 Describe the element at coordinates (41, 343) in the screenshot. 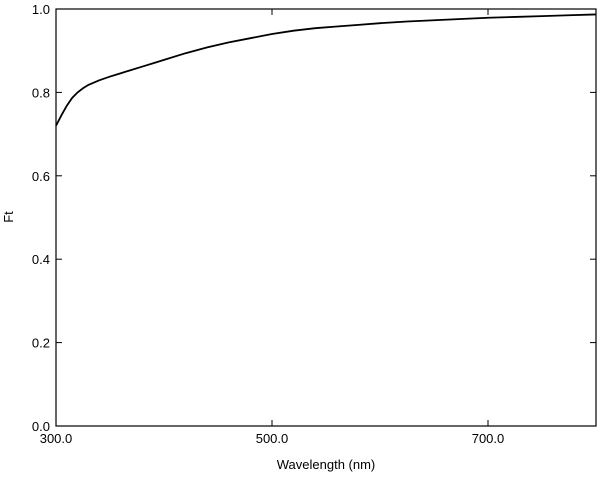

I see `y-tick-label: 0.2` at that location.